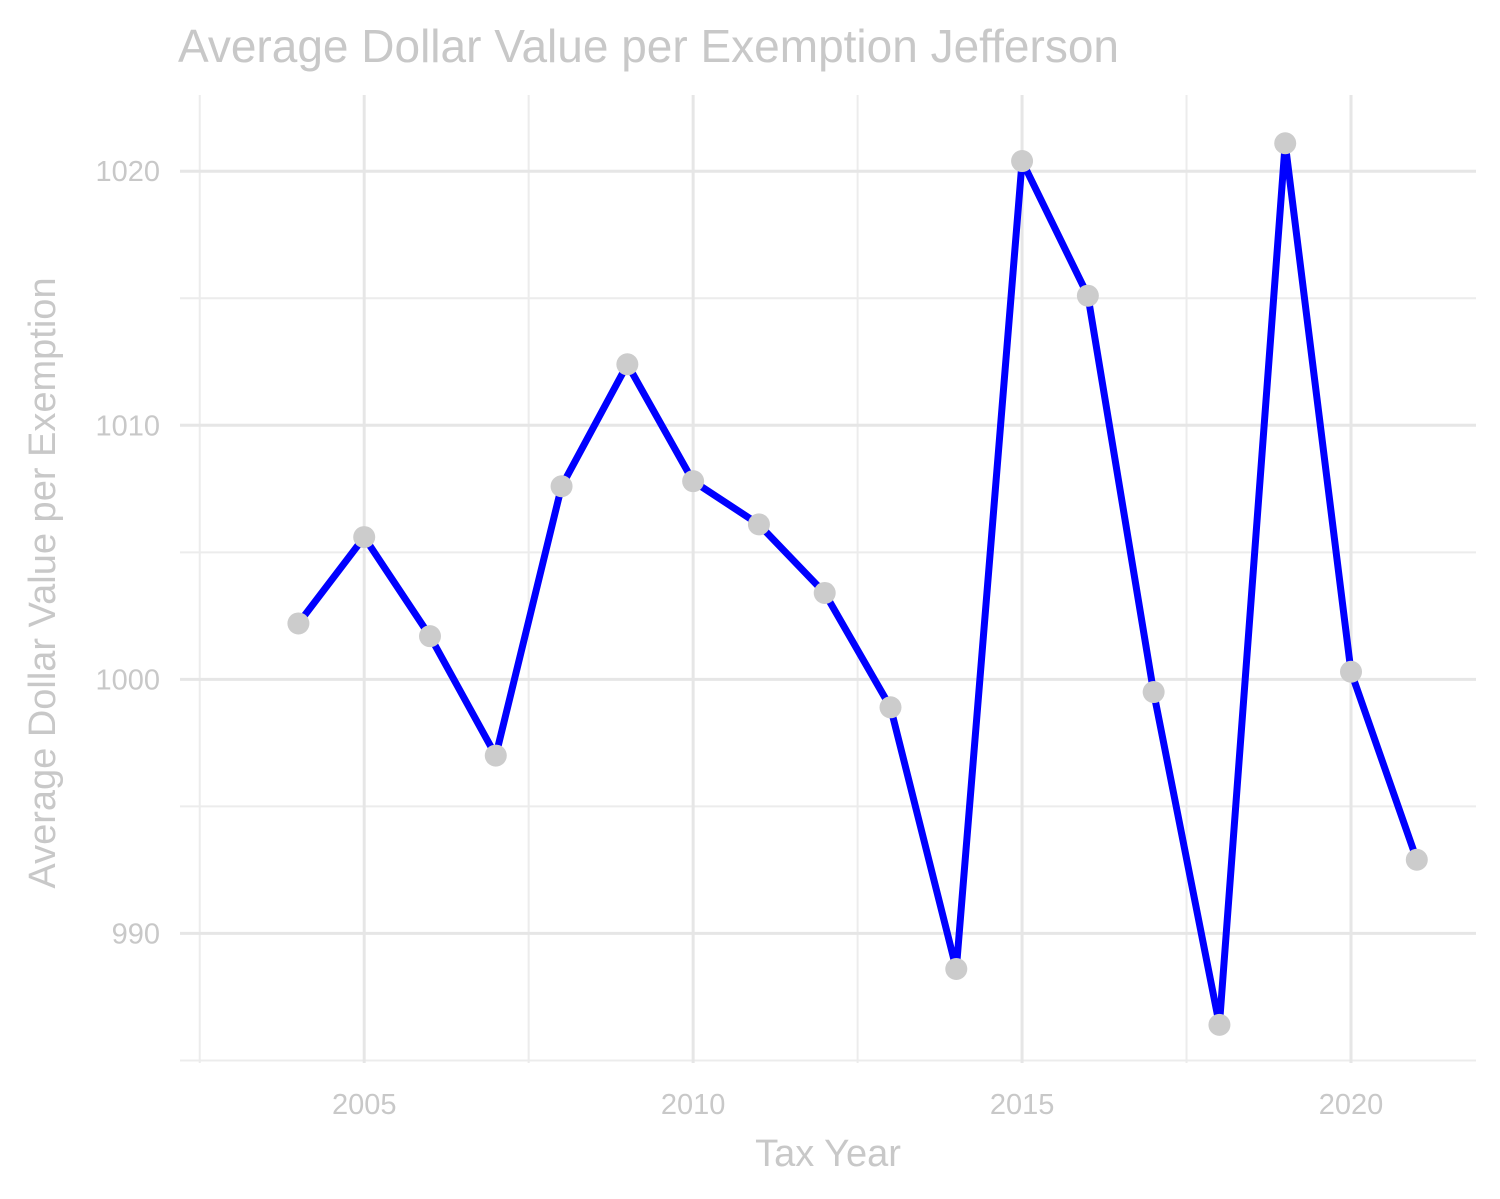 This screenshot has width=1500, height=1199. I want to click on x-tick-label: 2020, so click(1351, 1105).